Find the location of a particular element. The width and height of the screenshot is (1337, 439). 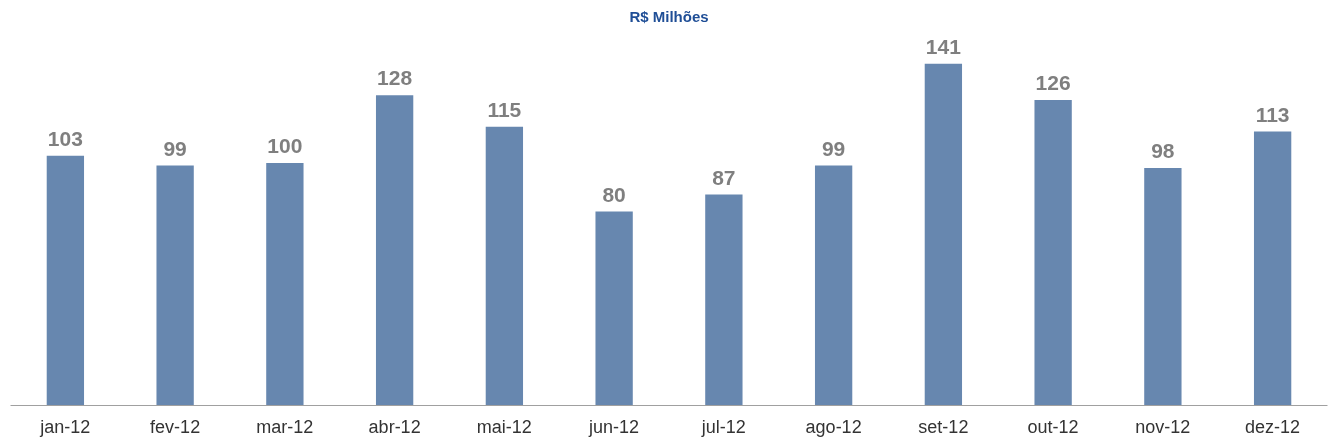

data-label: 115 is located at coordinates (504, 109).